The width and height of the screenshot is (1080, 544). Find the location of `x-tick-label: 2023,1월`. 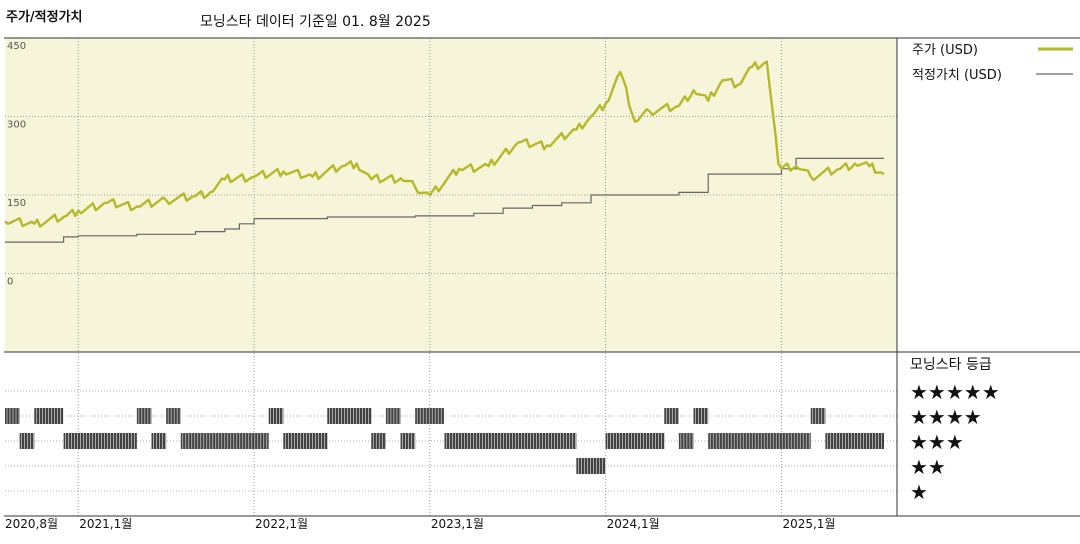

x-tick-label: 2023,1월 is located at coordinates (457, 524).